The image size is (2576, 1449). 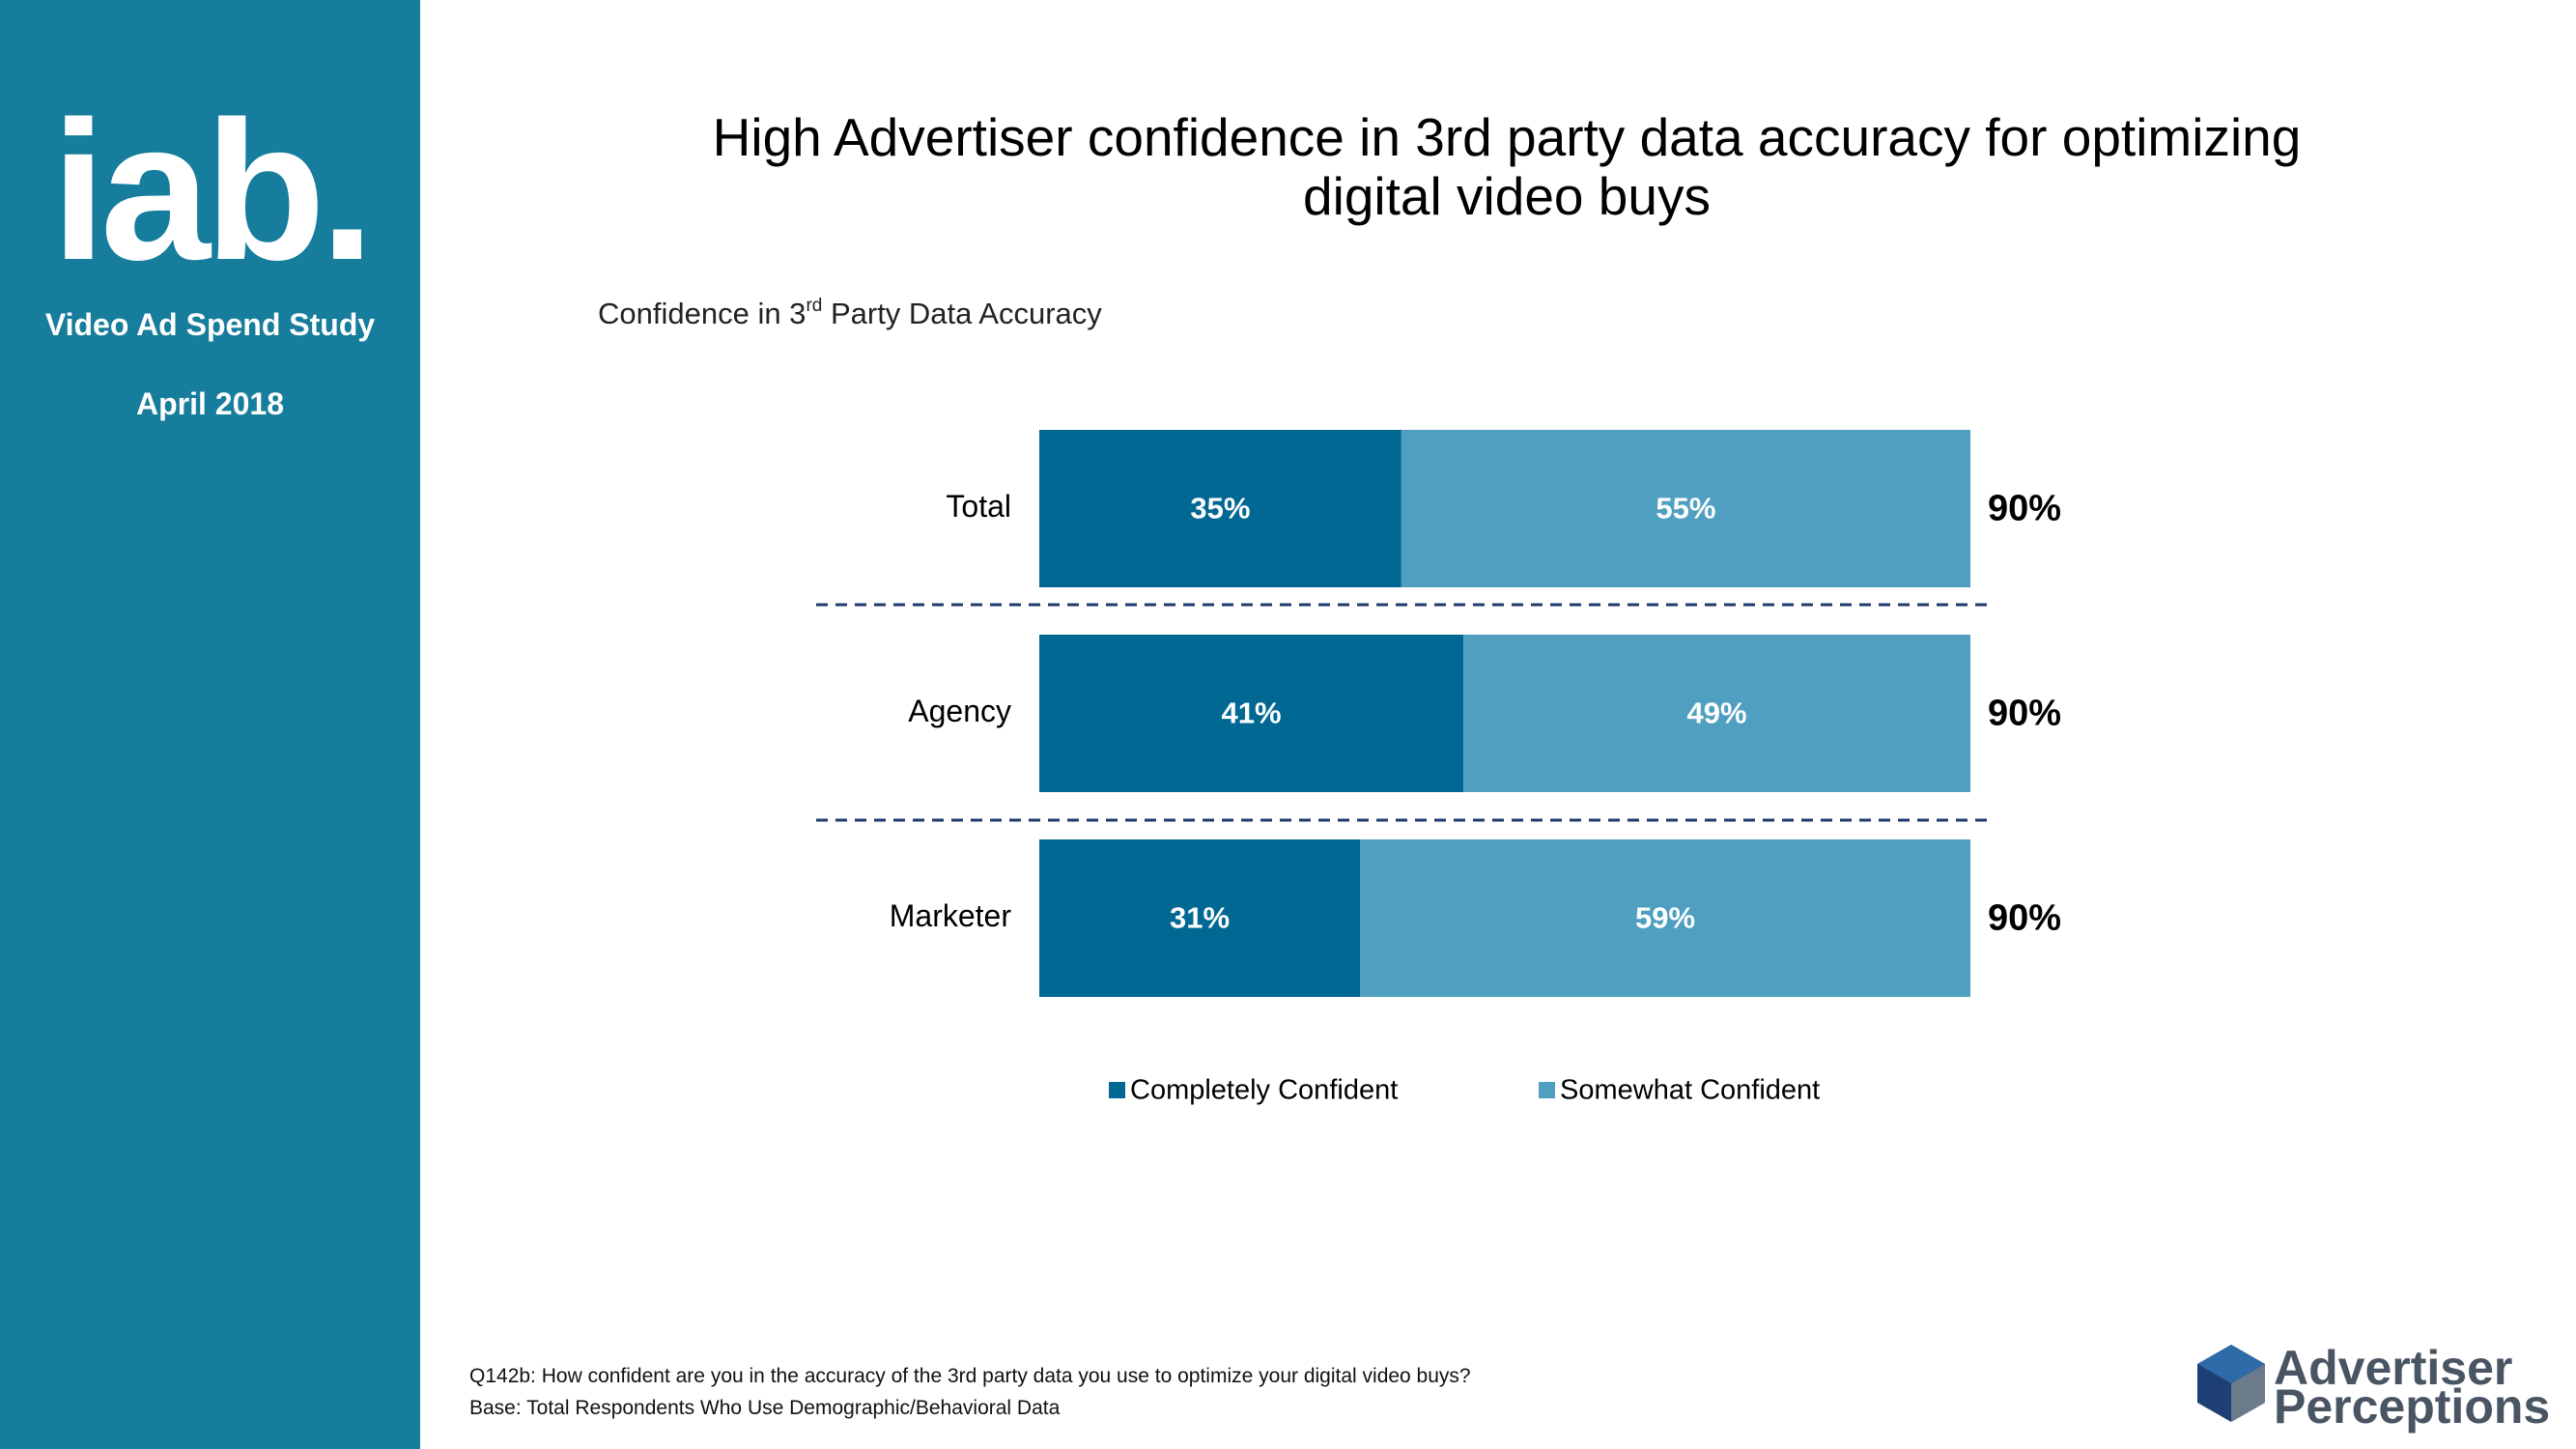 I want to click on value-label: 35%, so click(x=1220, y=509).